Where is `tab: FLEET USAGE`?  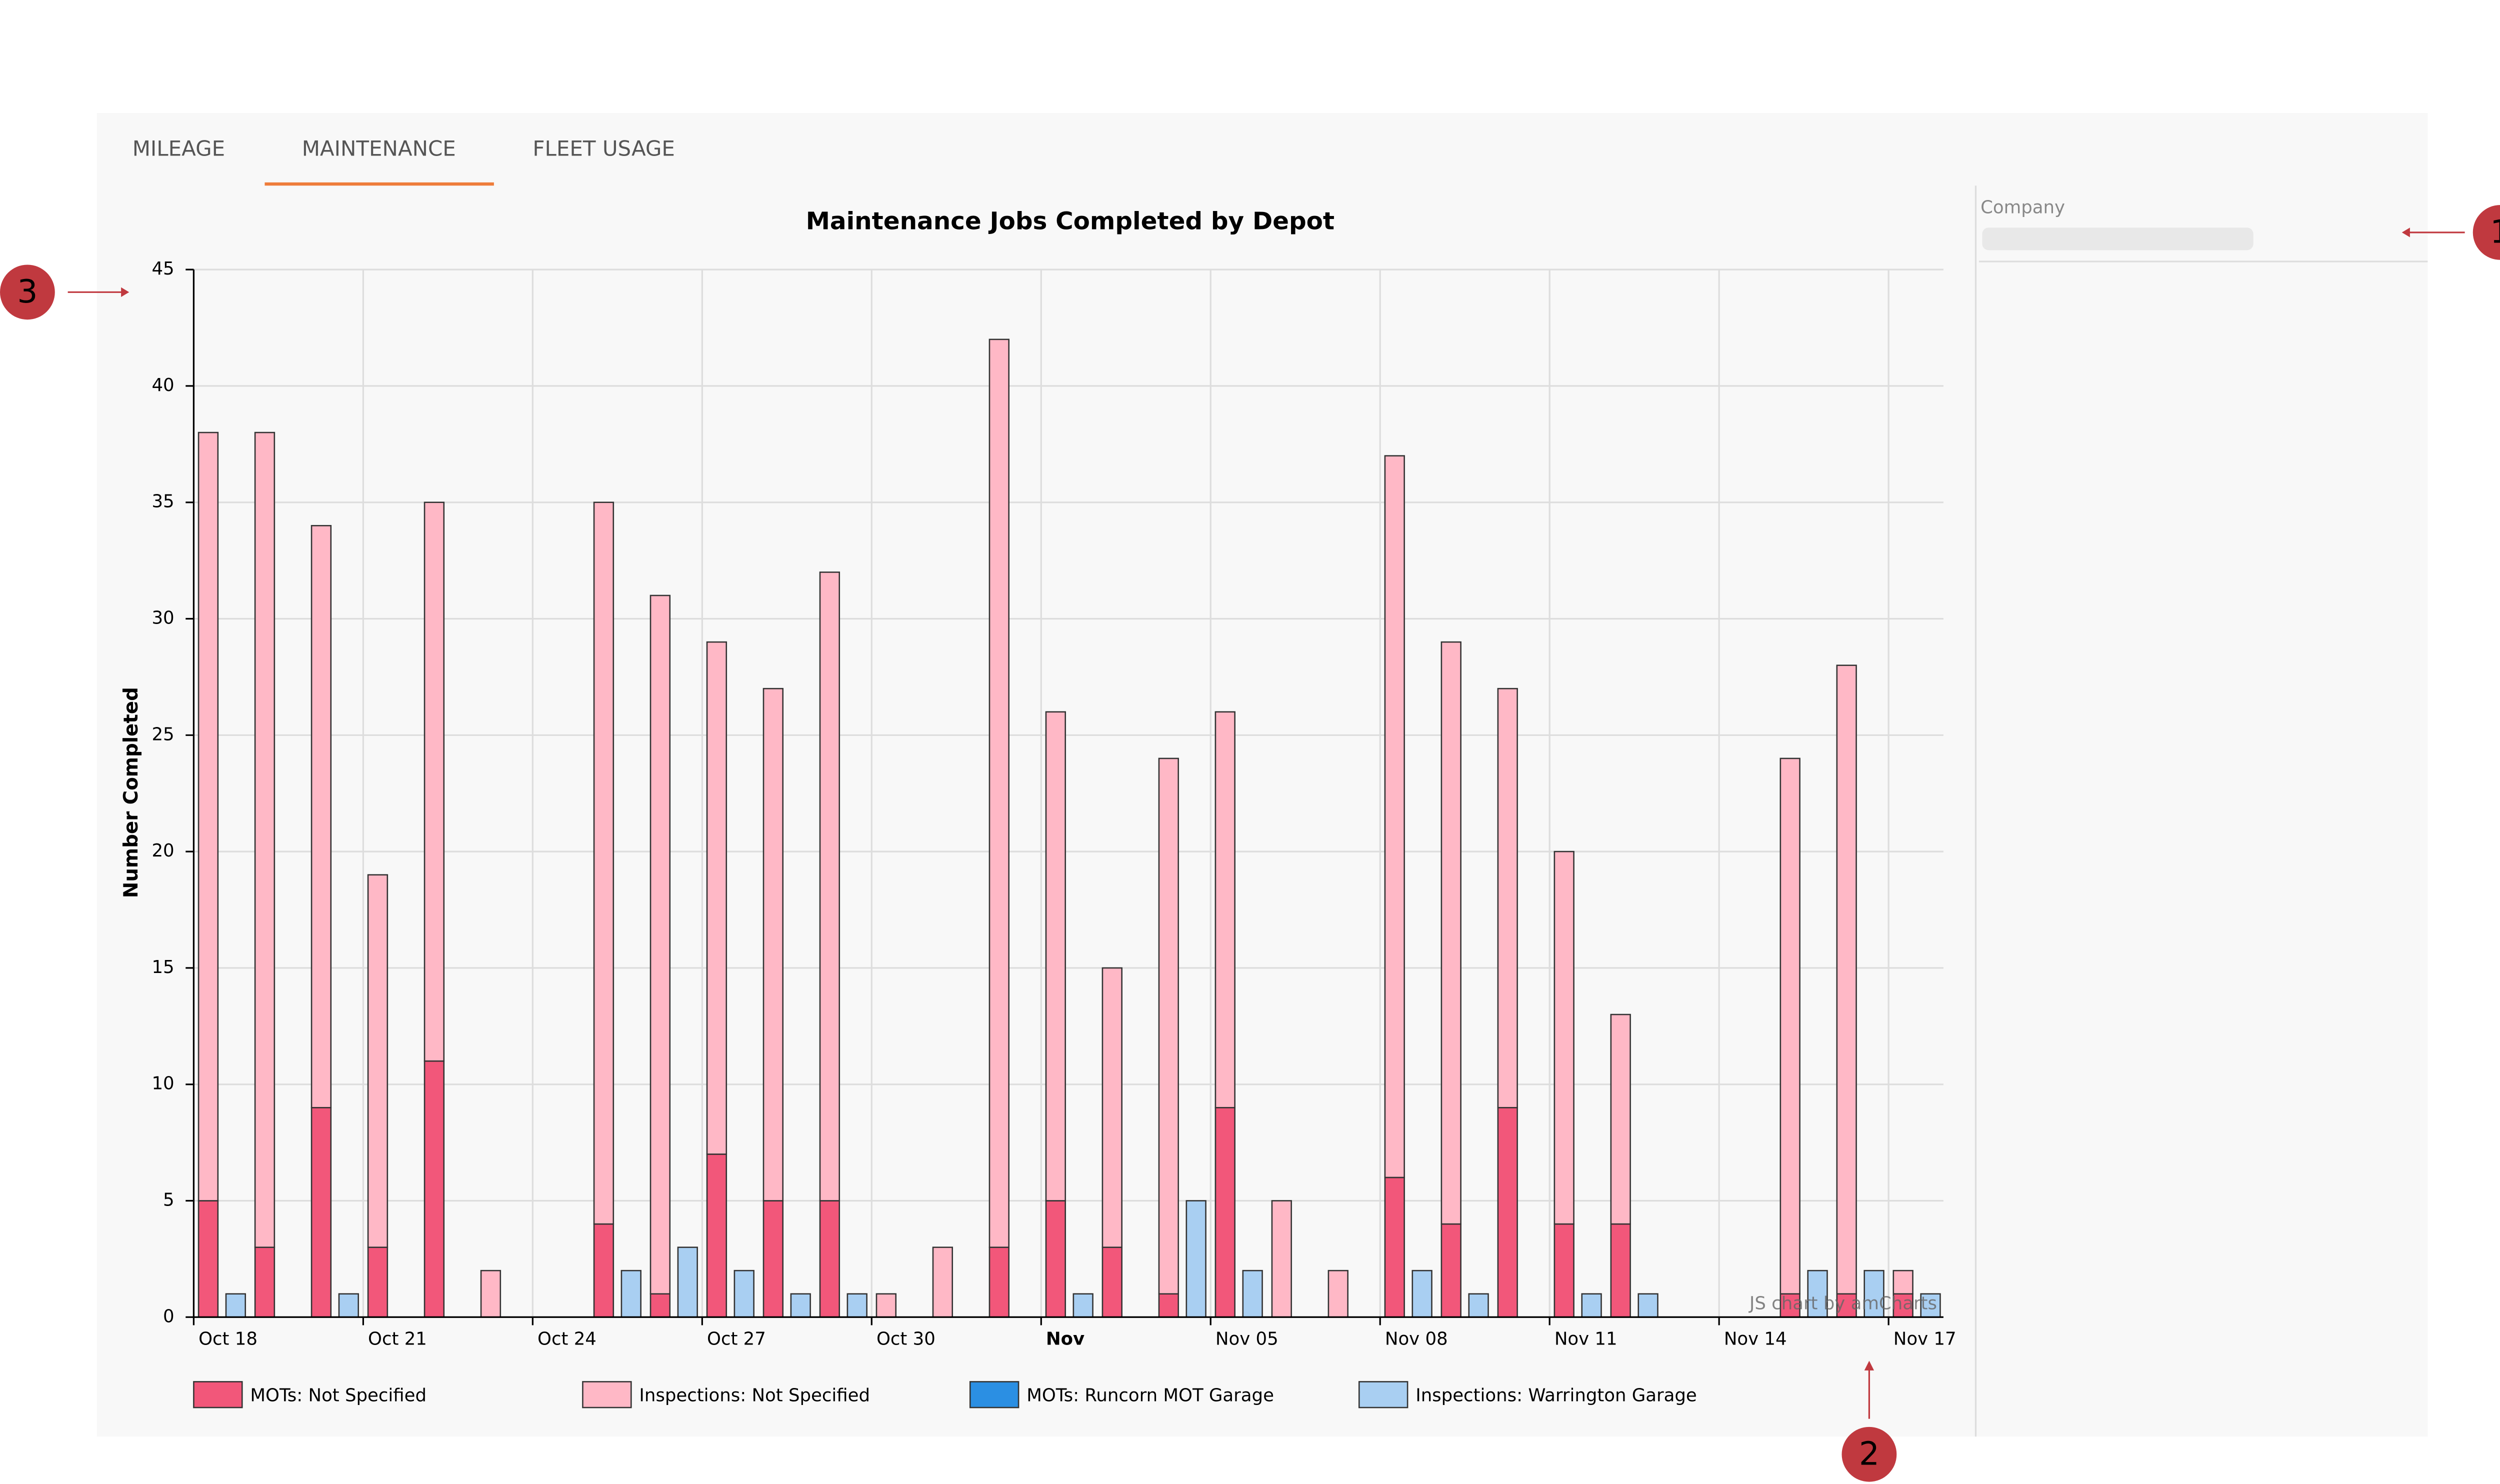
tab: FLEET USAGE is located at coordinates (603, 148).